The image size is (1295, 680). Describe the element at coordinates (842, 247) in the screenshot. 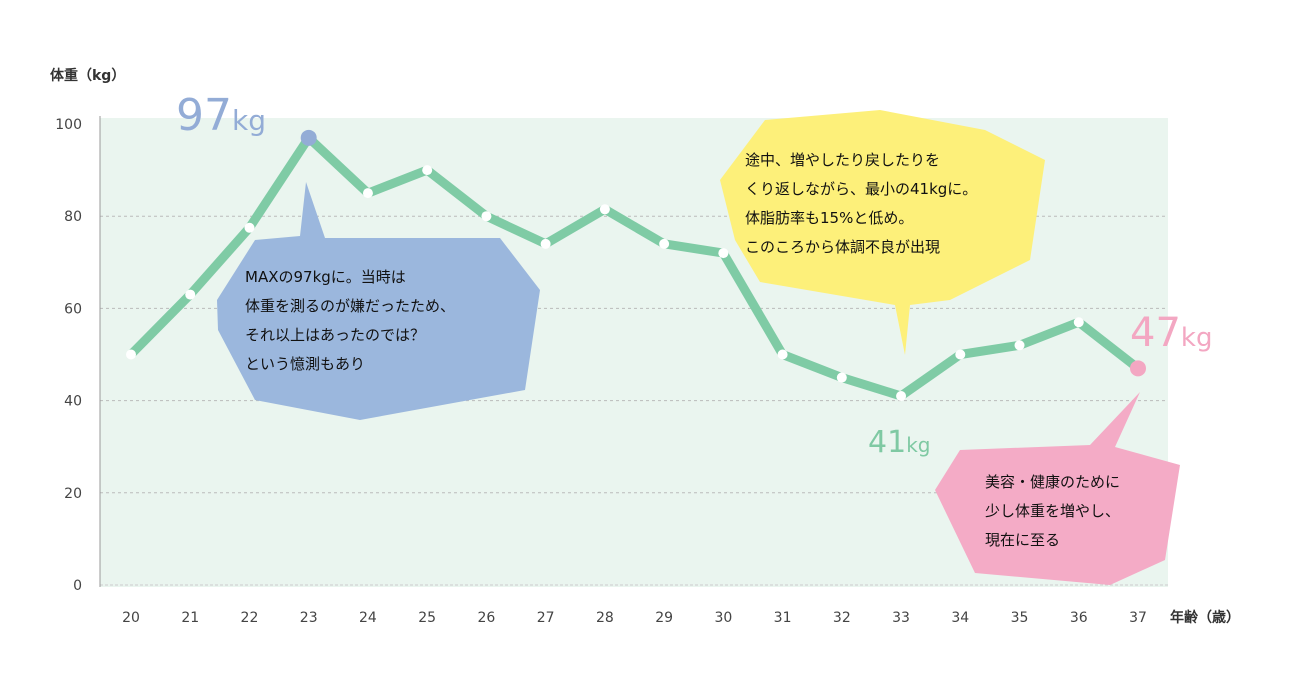

I see `callout-text-line: このころから体調不良が出現` at that location.